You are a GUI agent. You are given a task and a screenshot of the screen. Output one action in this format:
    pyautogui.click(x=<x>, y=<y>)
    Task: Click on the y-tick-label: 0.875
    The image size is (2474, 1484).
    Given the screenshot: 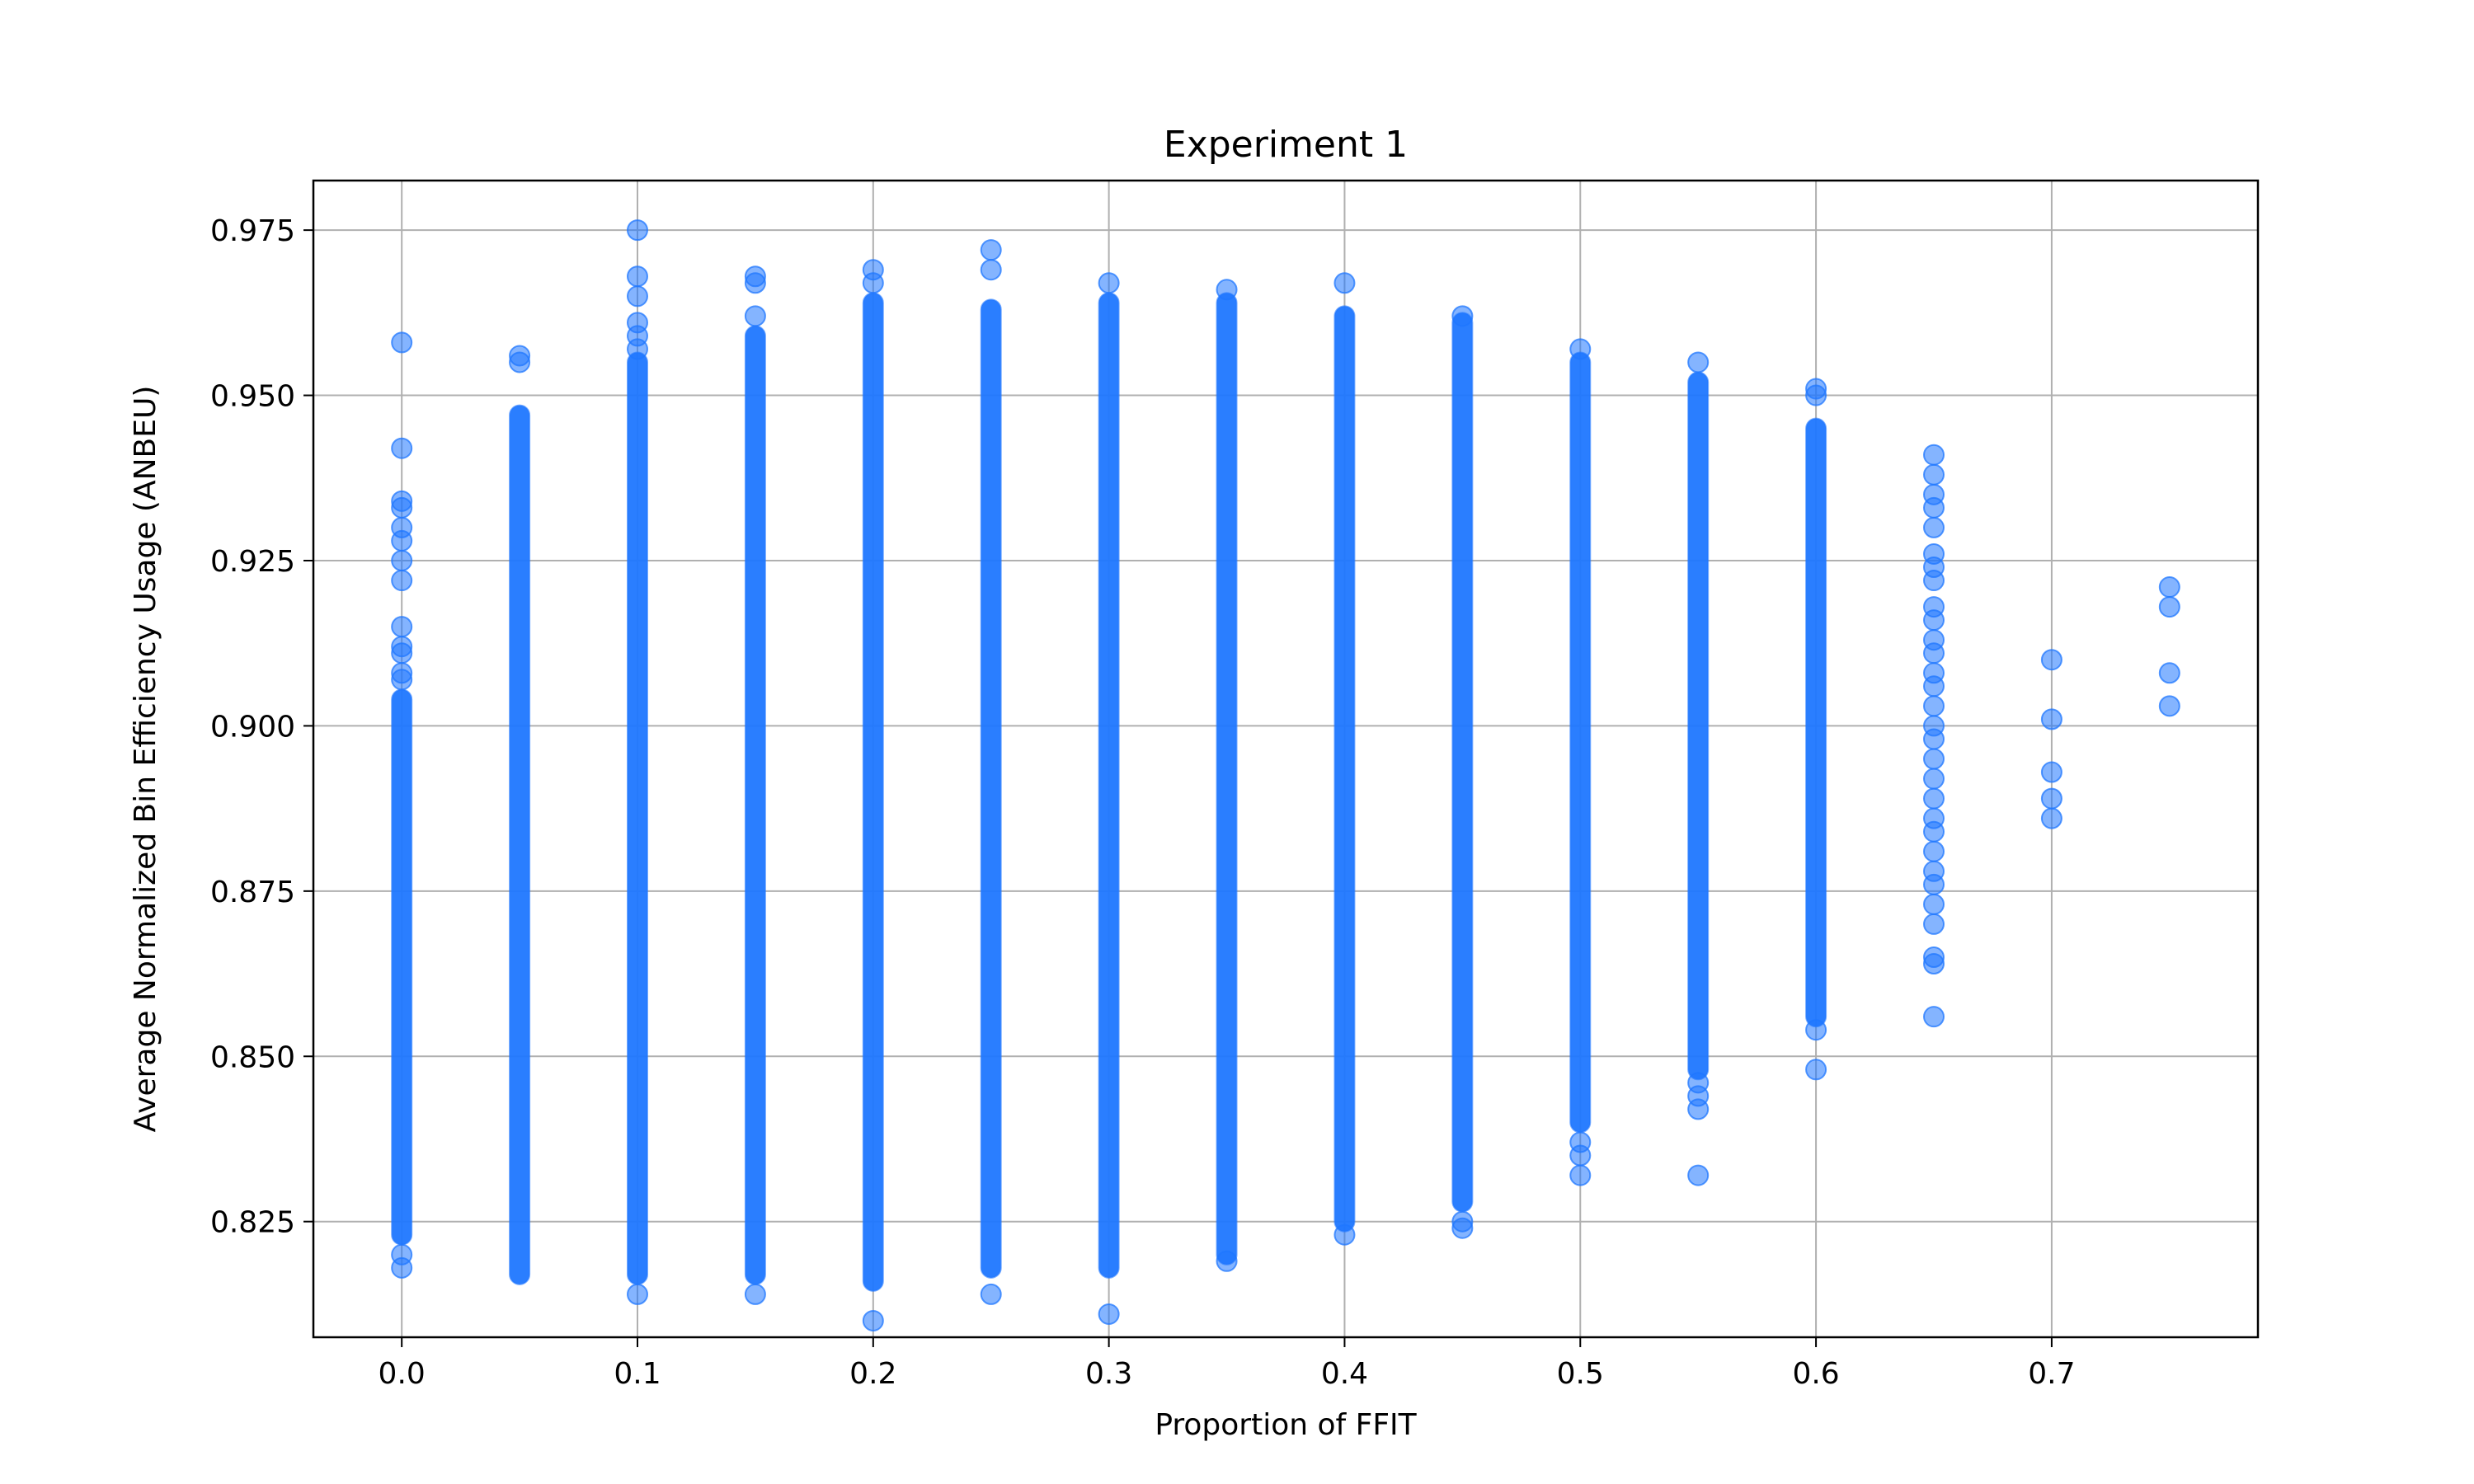 What is the action you would take?
    pyautogui.click(x=252, y=892)
    